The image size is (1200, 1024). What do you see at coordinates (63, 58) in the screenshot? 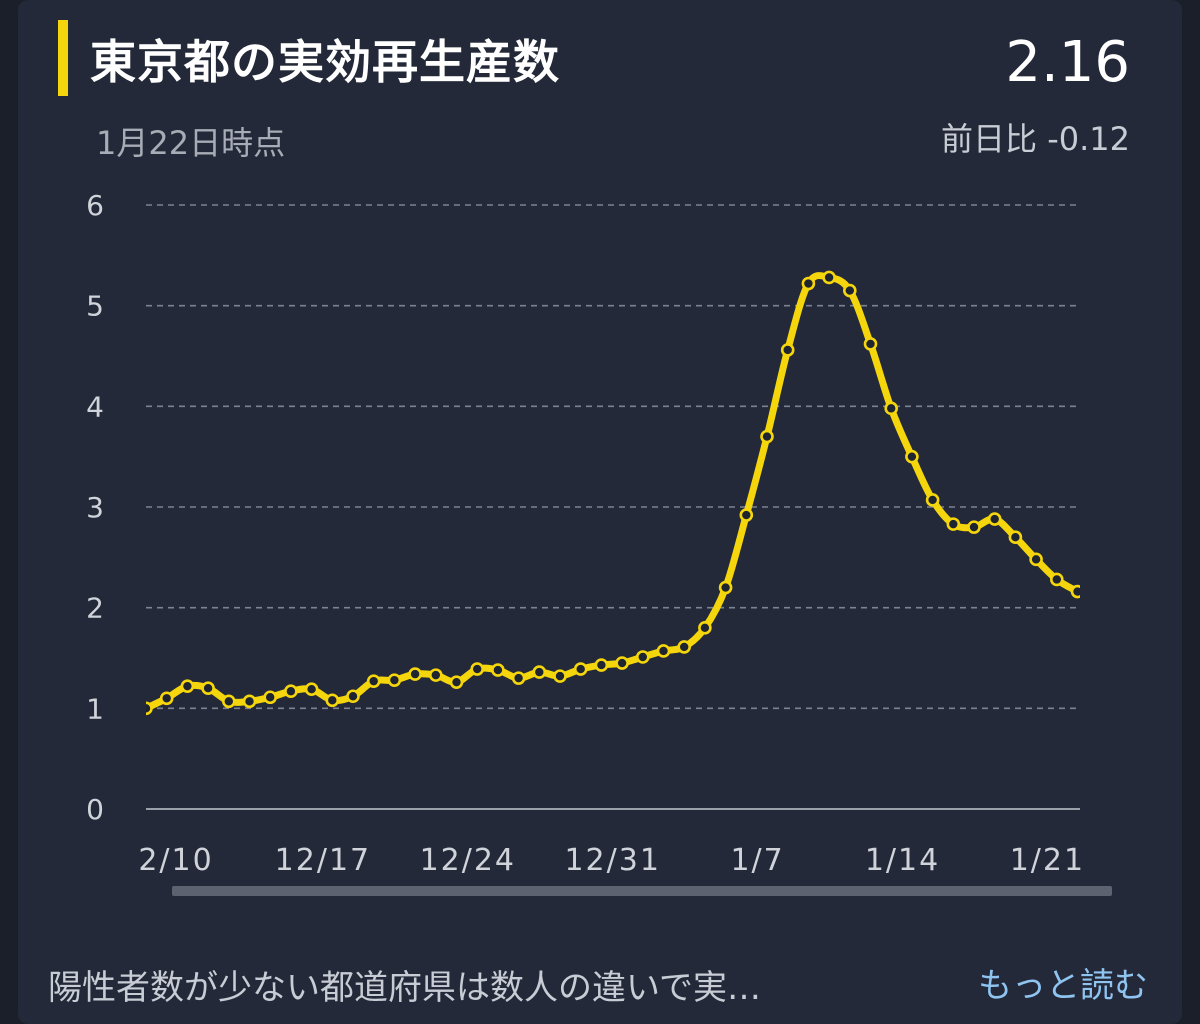
I see `title-accent-bar` at bounding box center [63, 58].